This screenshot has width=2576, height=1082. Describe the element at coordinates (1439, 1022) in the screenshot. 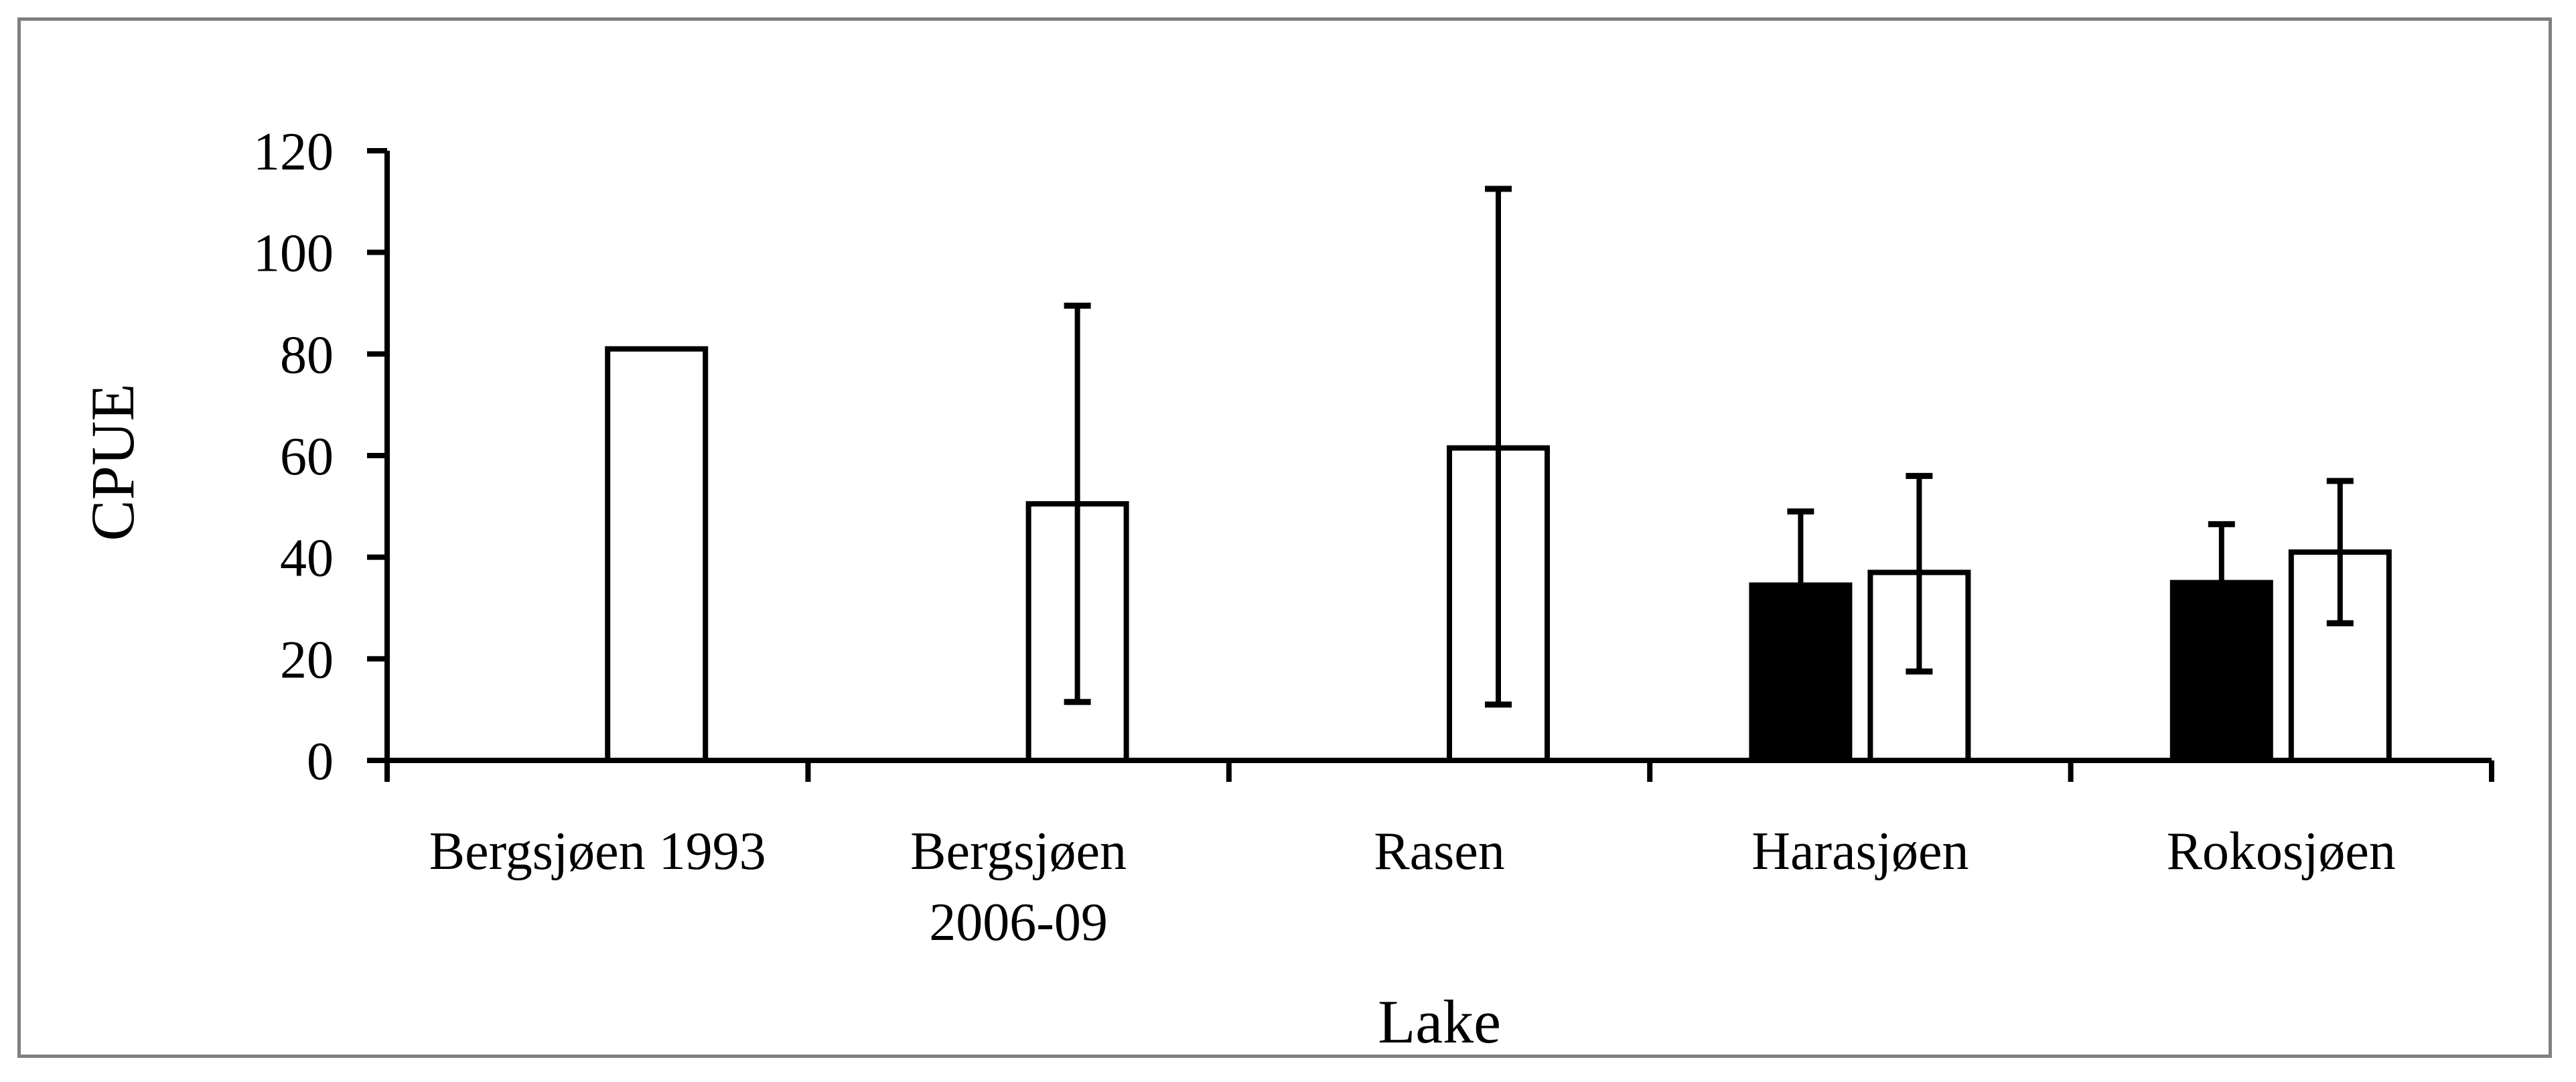

I see `x-axis-title: Lake` at that location.